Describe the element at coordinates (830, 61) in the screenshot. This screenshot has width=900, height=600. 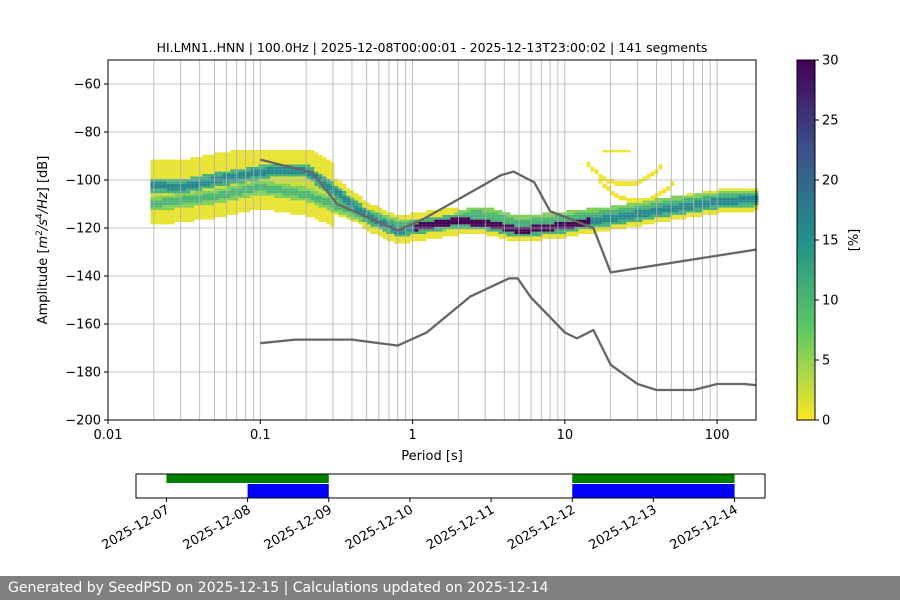
I see `colorbar-tick-label: 30` at that location.